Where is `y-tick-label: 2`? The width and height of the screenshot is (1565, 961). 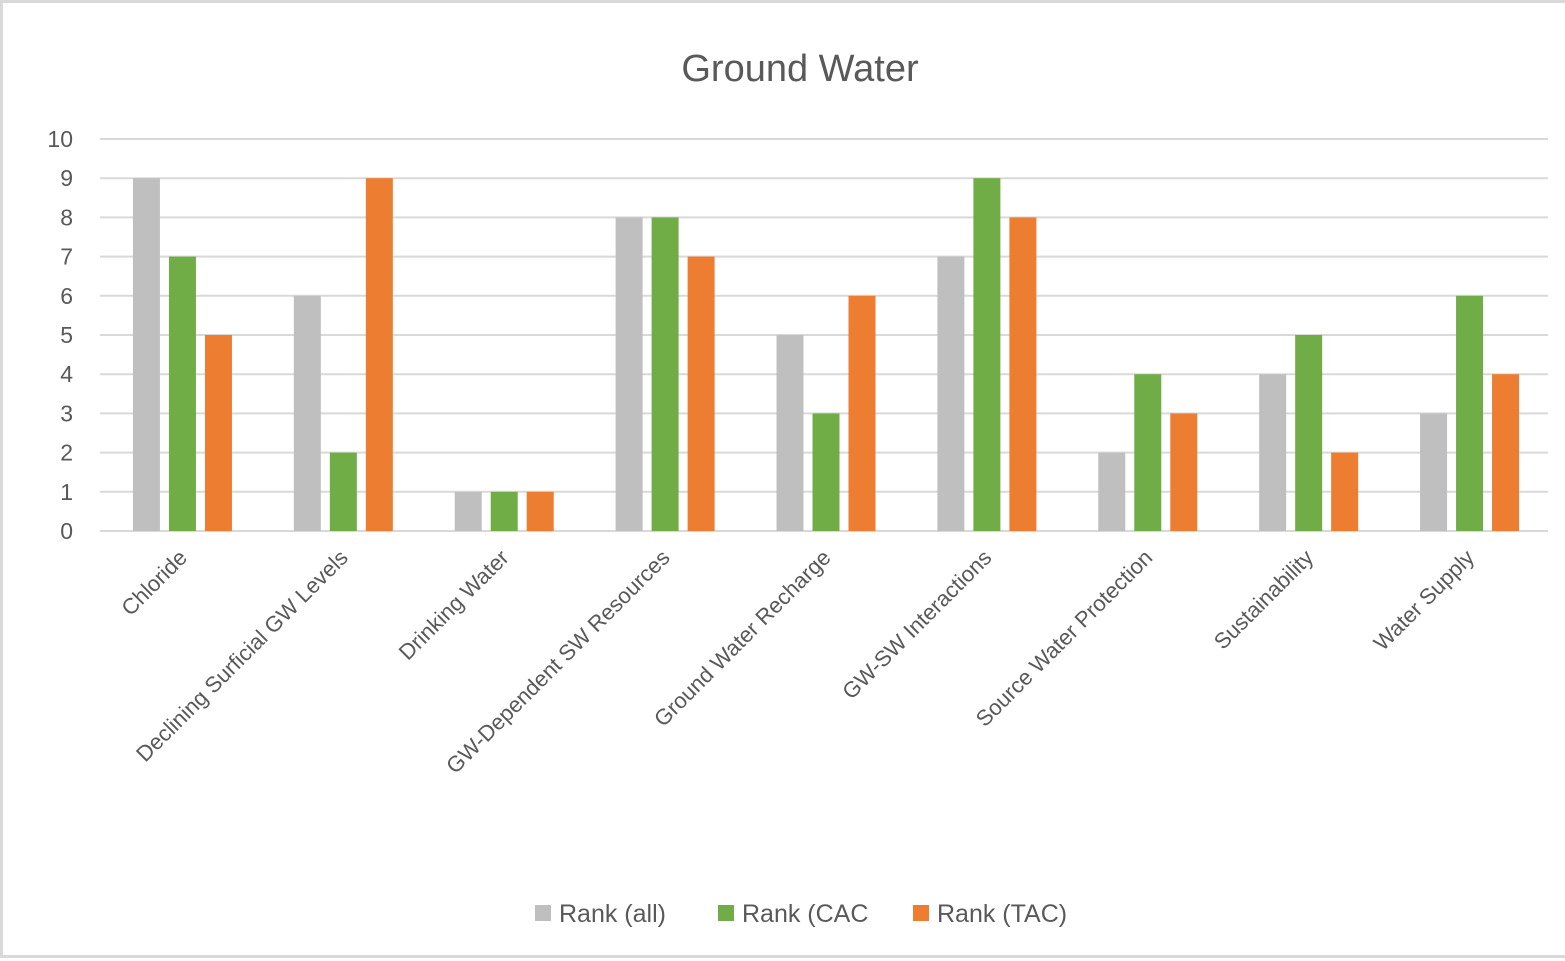
y-tick-label: 2 is located at coordinates (66, 453).